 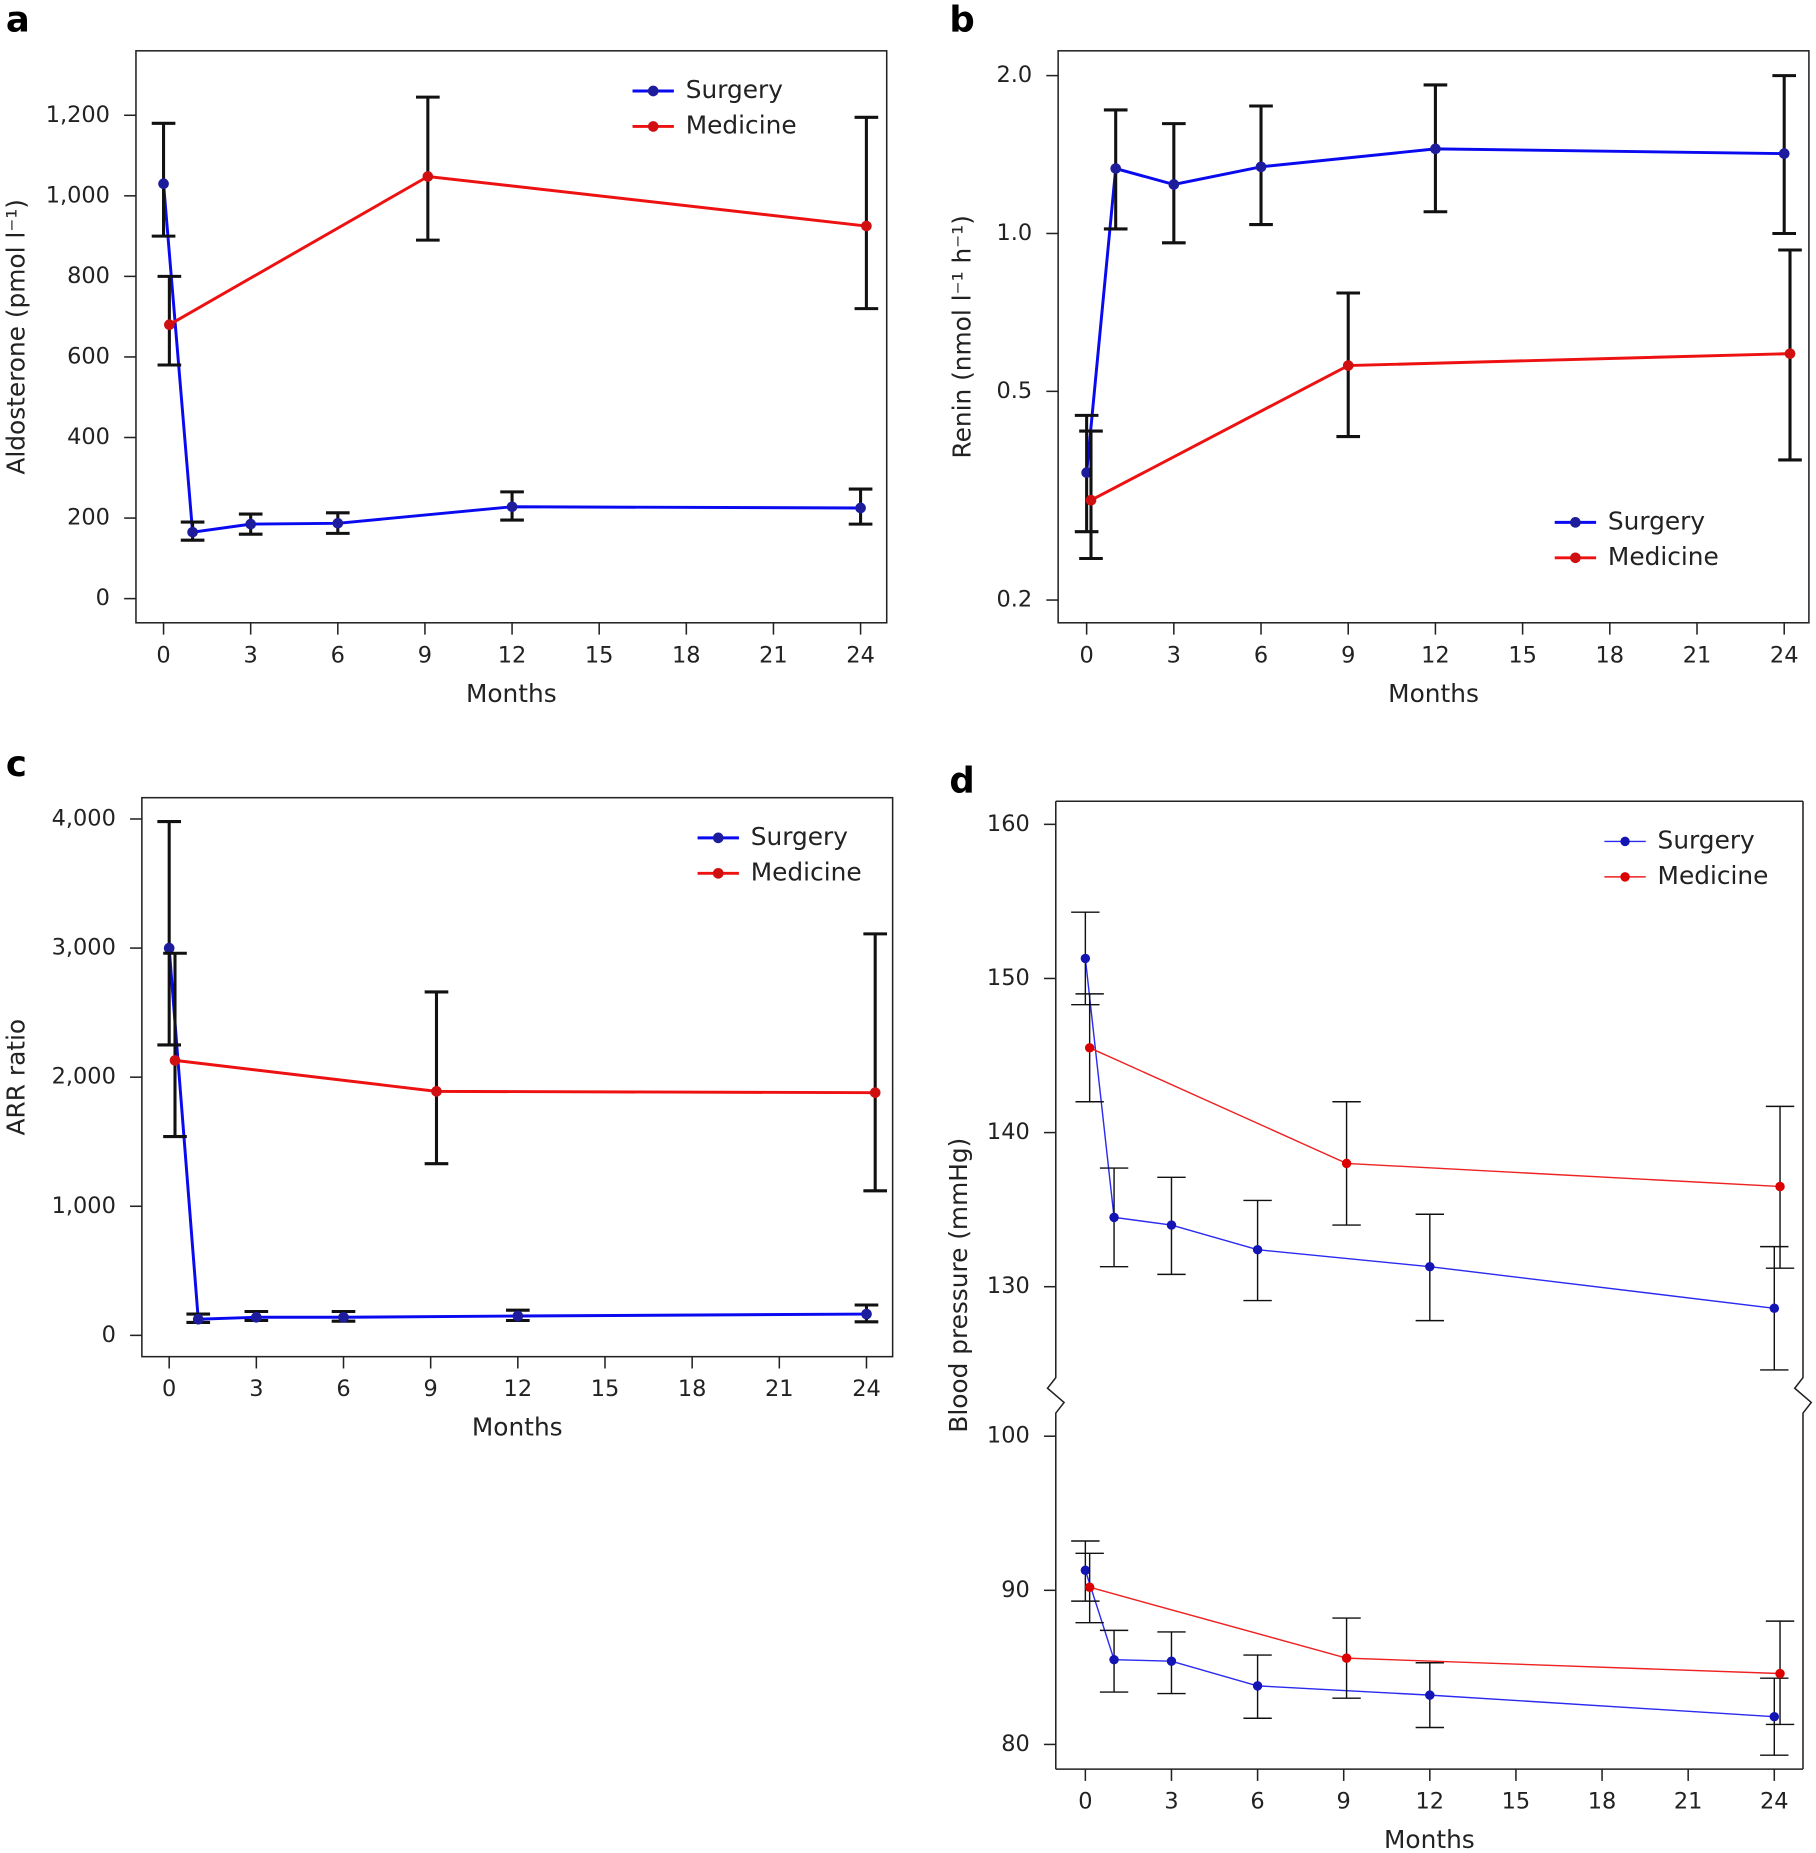 What do you see at coordinates (84, 948) in the screenshot?
I see `y-tick-label: 3,000` at bounding box center [84, 948].